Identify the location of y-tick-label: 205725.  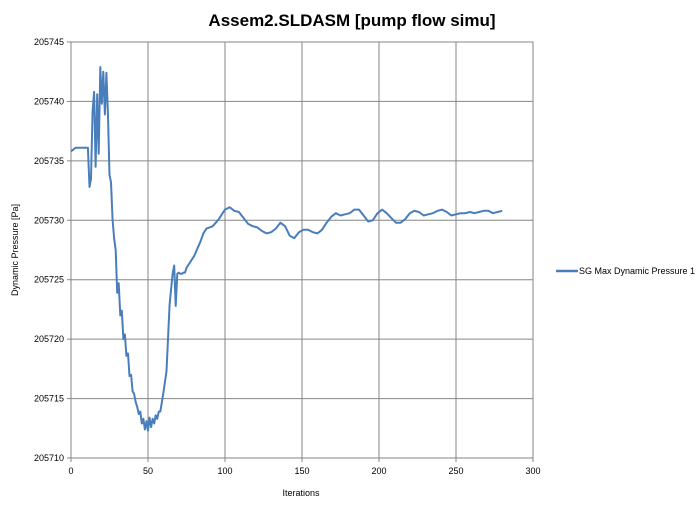
(49, 280).